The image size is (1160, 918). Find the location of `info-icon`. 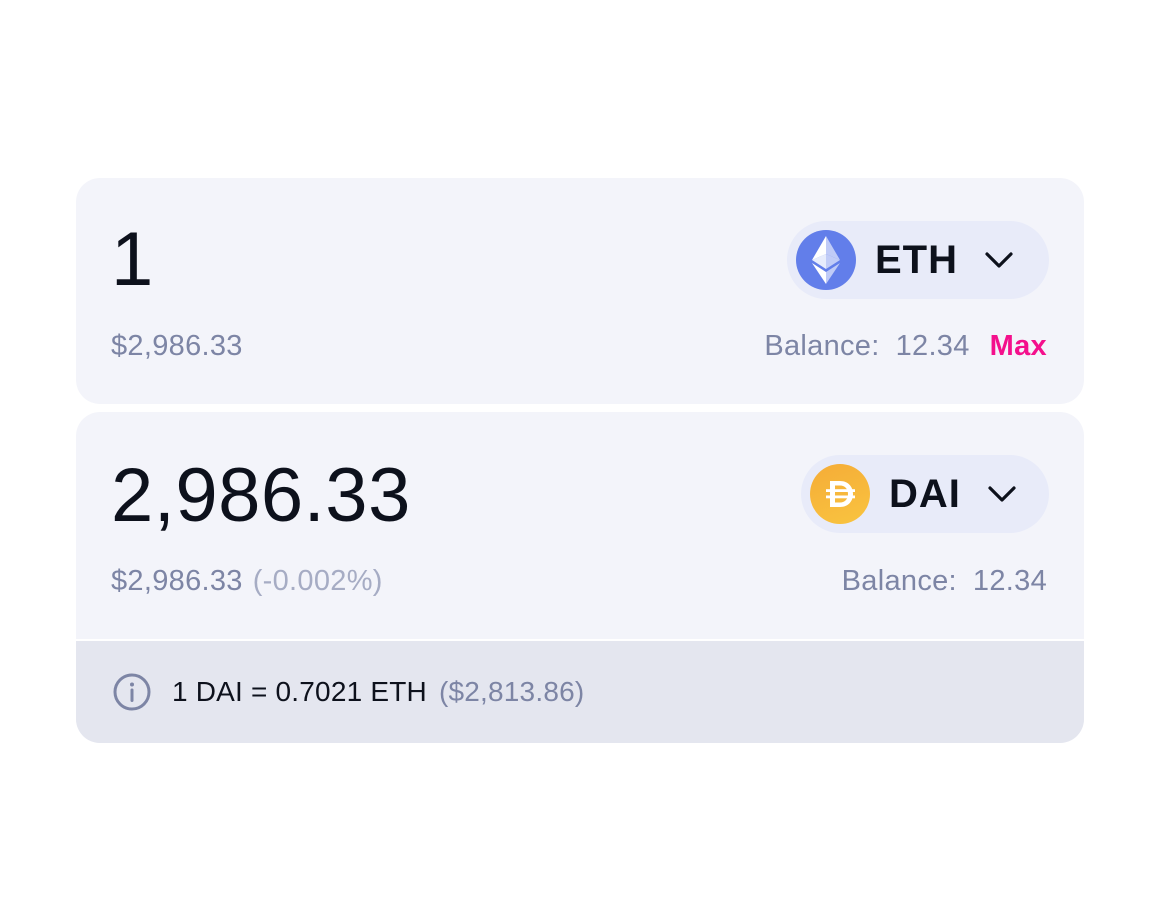

info-icon is located at coordinates (132, 692).